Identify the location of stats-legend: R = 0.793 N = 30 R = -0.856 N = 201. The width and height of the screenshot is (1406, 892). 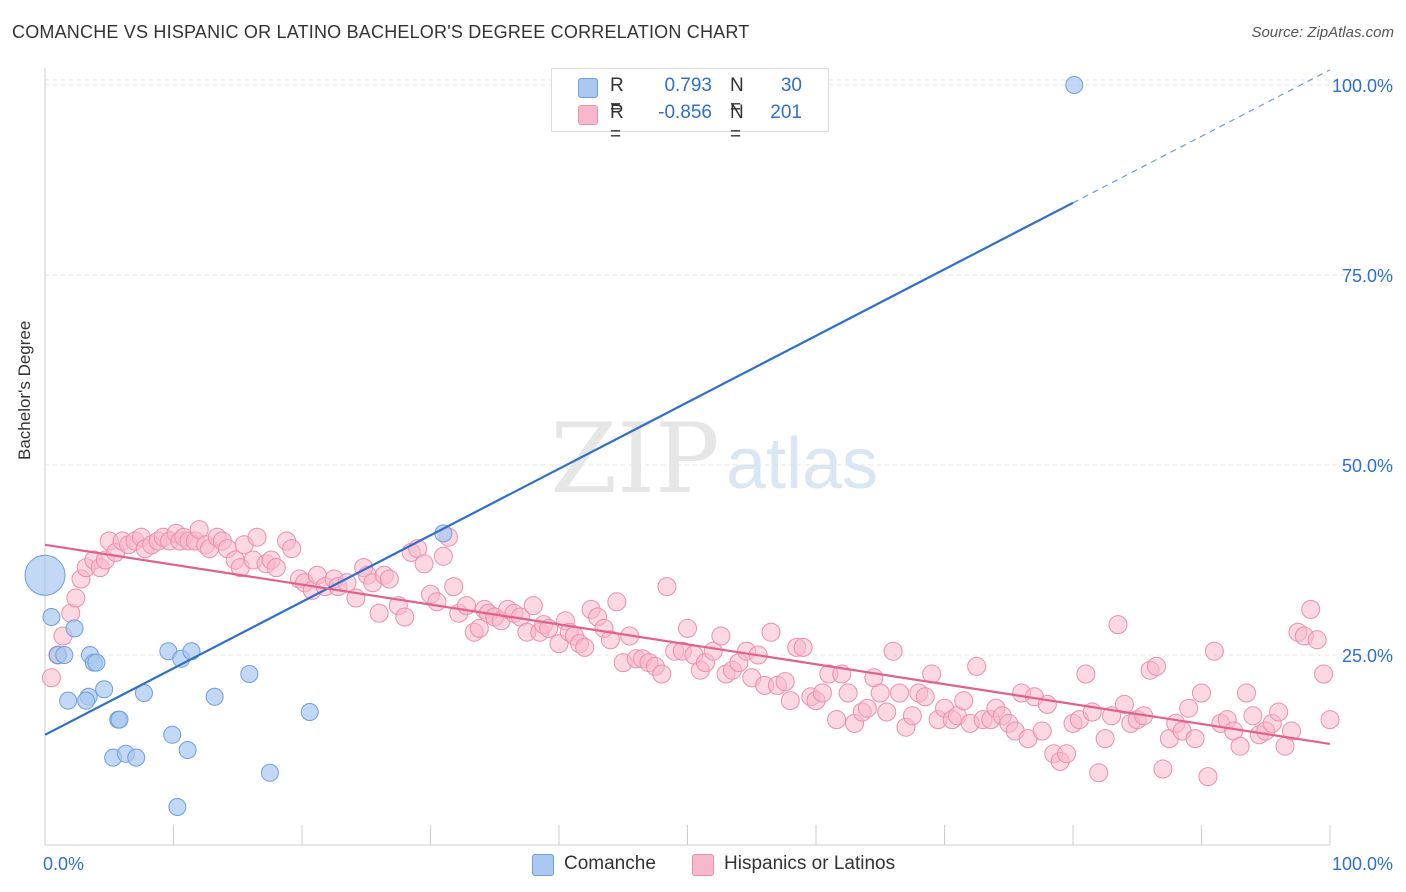
(690, 106).